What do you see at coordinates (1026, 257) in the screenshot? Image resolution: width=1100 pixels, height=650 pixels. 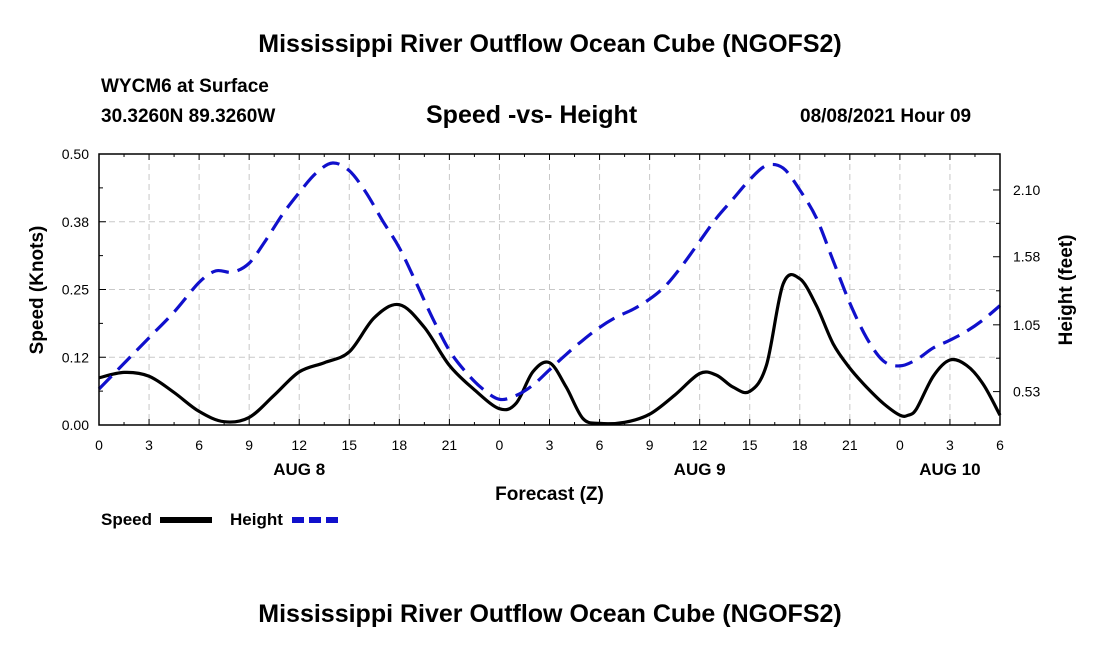 I see `y-right-tick-label: 1.58` at bounding box center [1026, 257].